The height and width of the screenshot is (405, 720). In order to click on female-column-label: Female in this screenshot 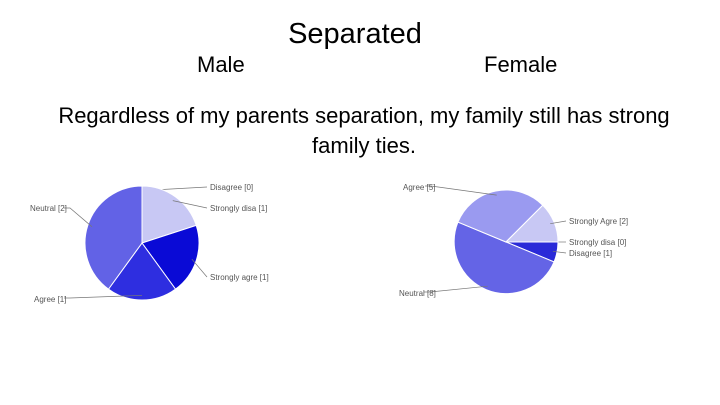, I will do `click(521, 64)`.